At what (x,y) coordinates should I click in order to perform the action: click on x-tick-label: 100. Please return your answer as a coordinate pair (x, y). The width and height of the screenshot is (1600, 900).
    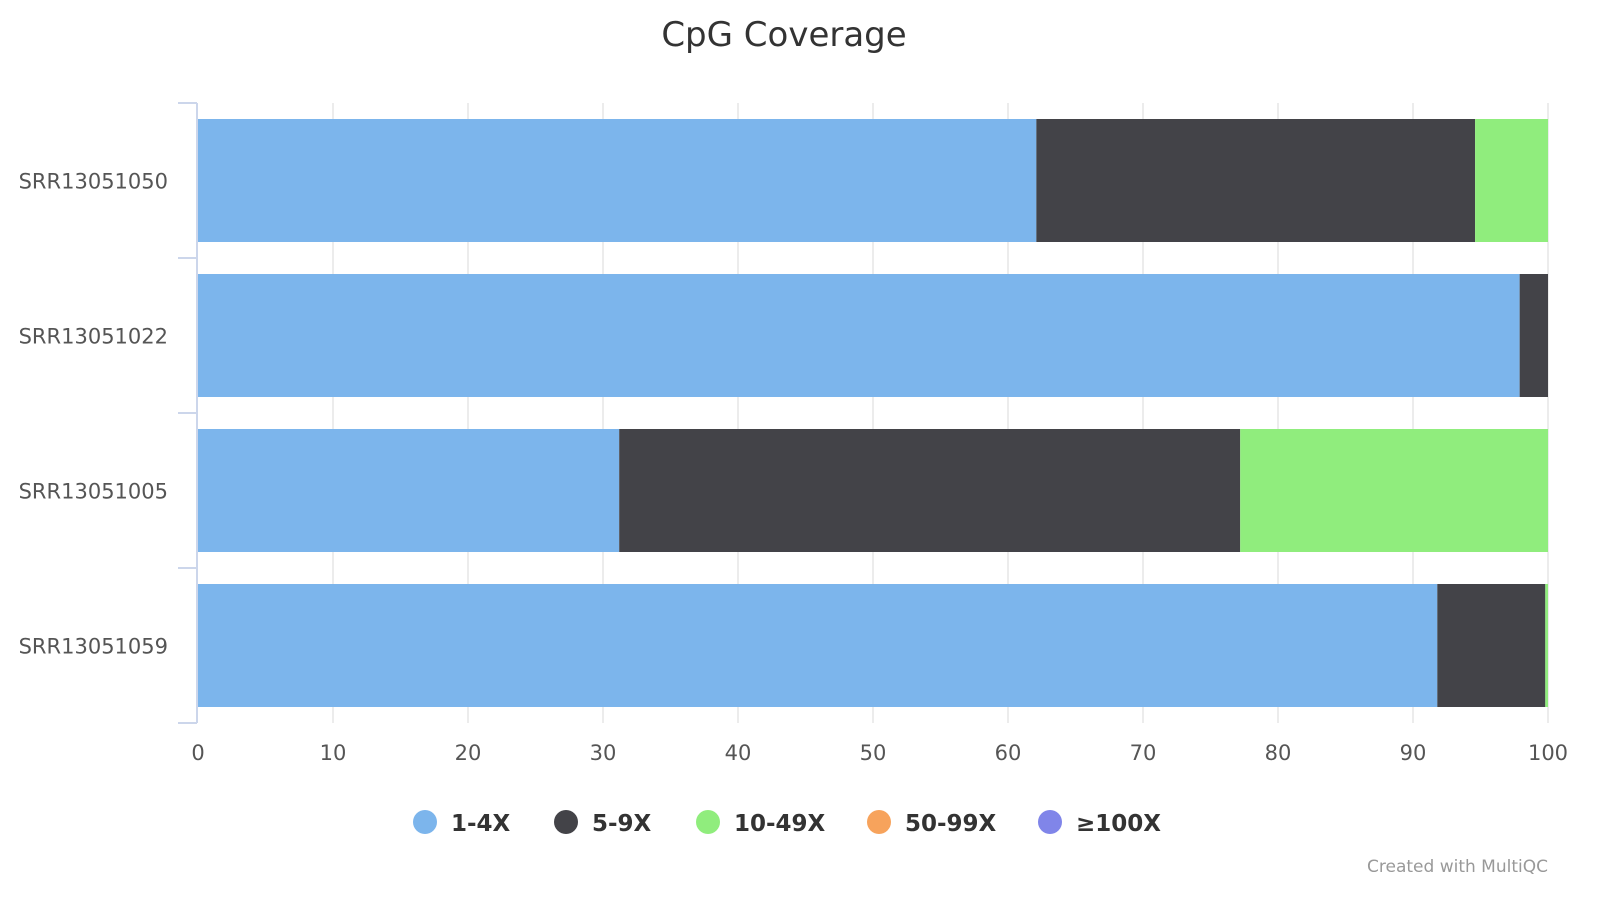
    Looking at the image, I should click on (1548, 753).